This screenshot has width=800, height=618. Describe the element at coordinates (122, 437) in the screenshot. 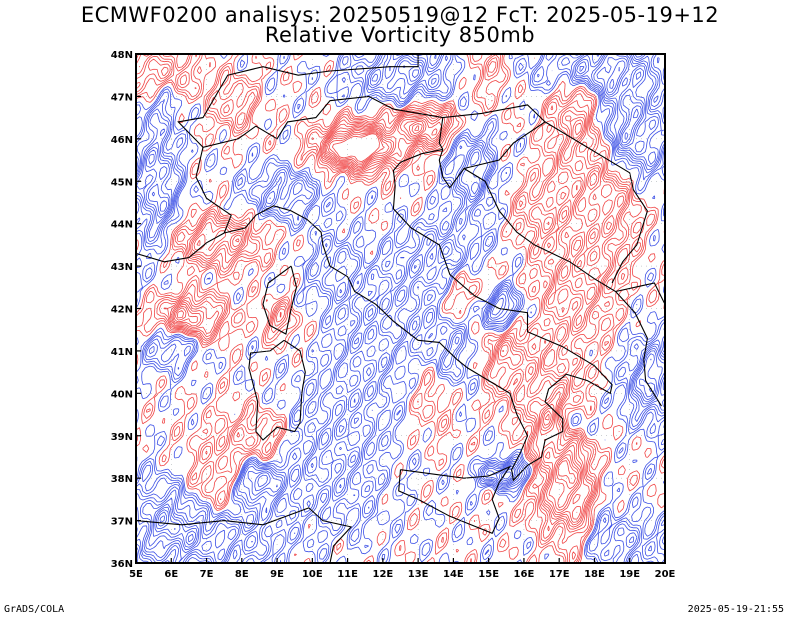

I see `y-tick-label: 39N` at that location.